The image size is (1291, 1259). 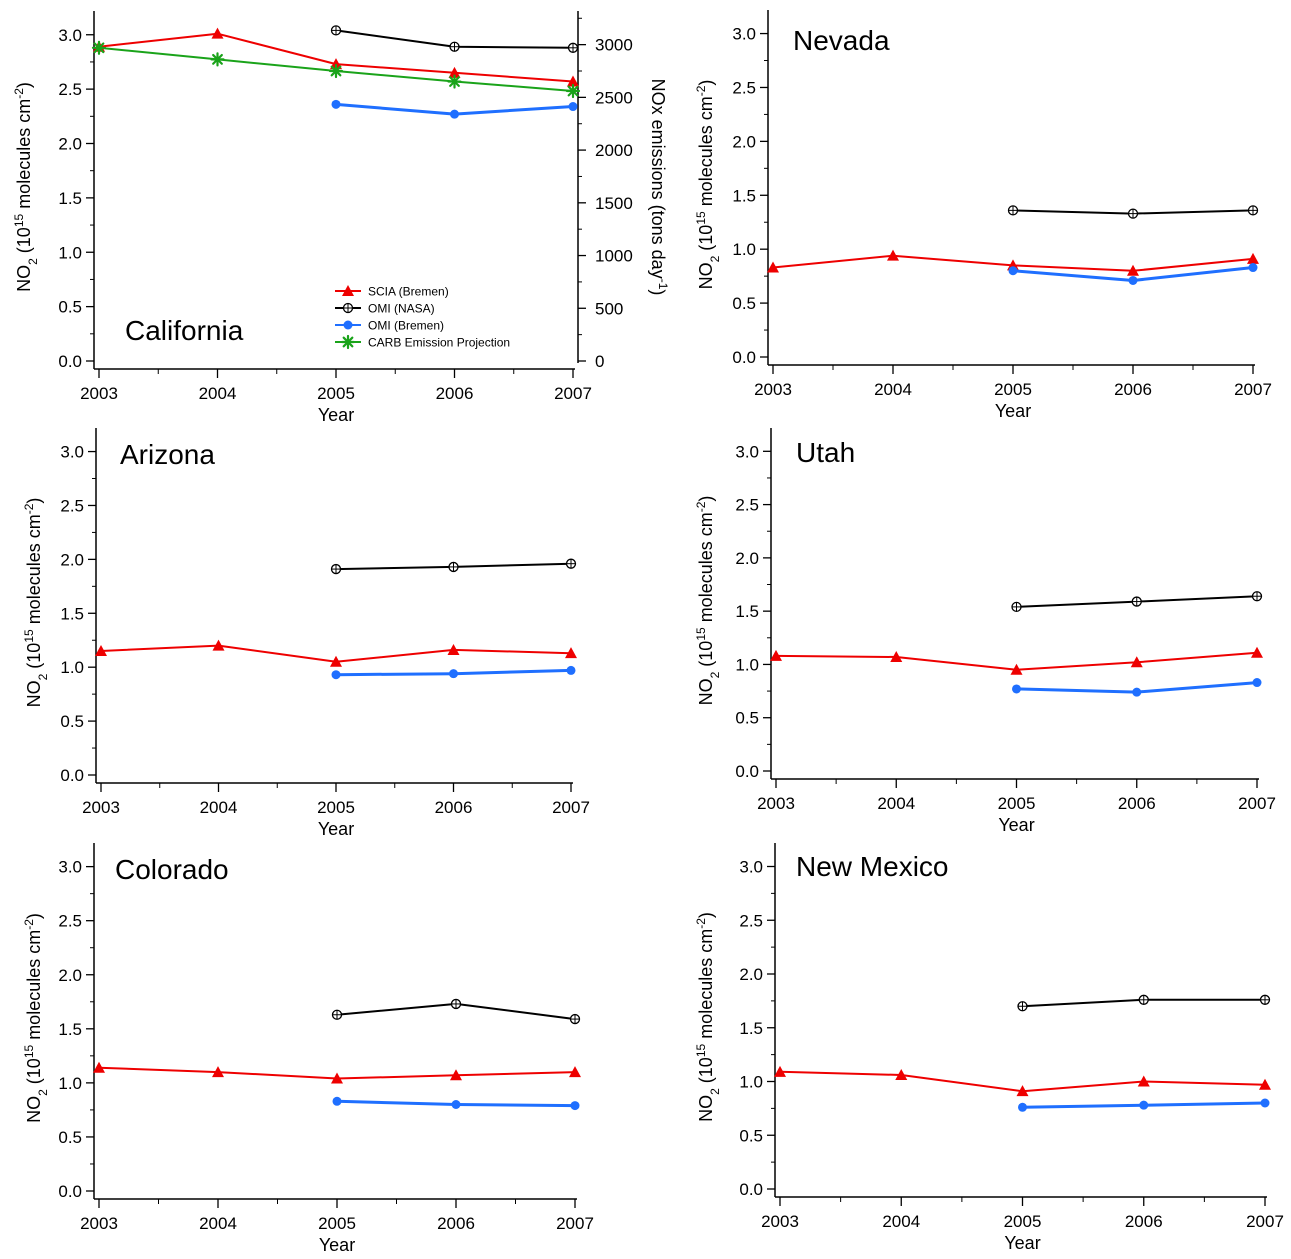 What do you see at coordinates (401, 309) in the screenshot?
I see `legend-label: OMI (NASA)` at bounding box center [401, 309].